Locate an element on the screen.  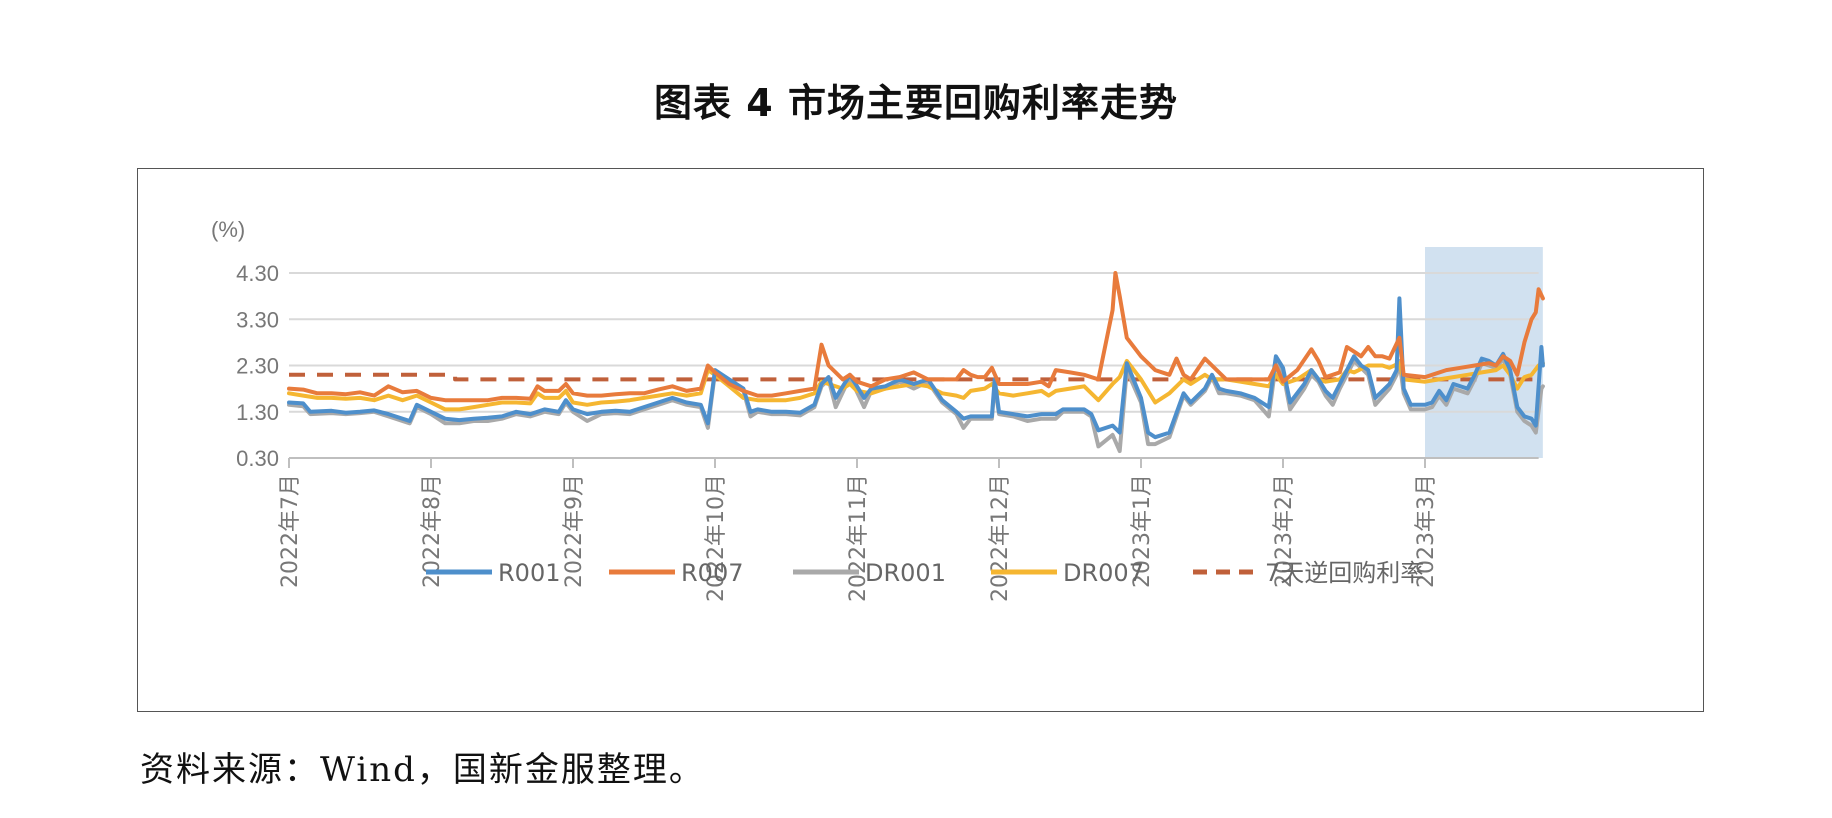
y-tick-label: 4.30 is located at coordinates (257, 273).